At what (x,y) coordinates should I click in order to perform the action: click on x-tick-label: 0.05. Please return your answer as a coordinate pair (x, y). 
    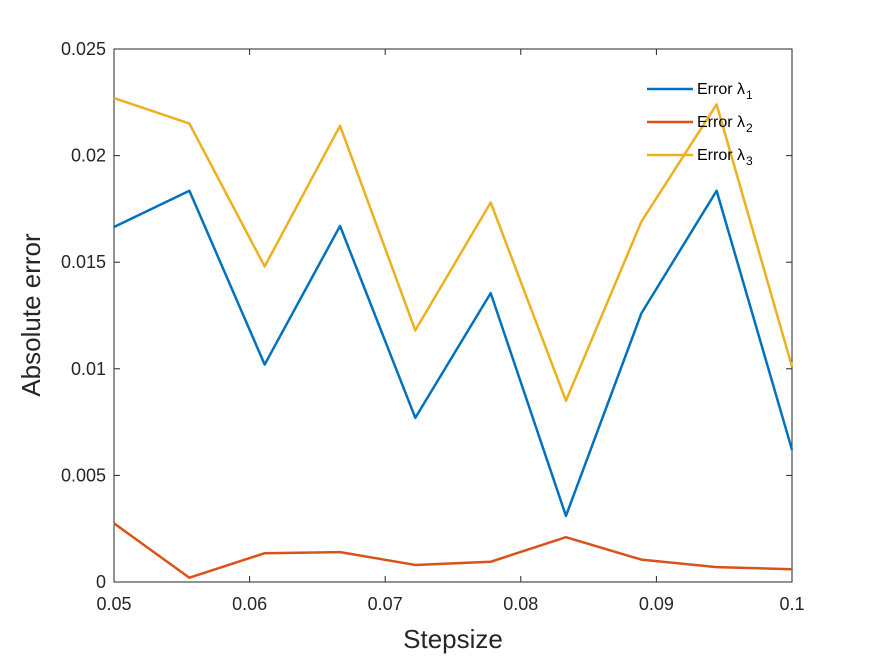
    Looking at the image, I should click on (113, 604).